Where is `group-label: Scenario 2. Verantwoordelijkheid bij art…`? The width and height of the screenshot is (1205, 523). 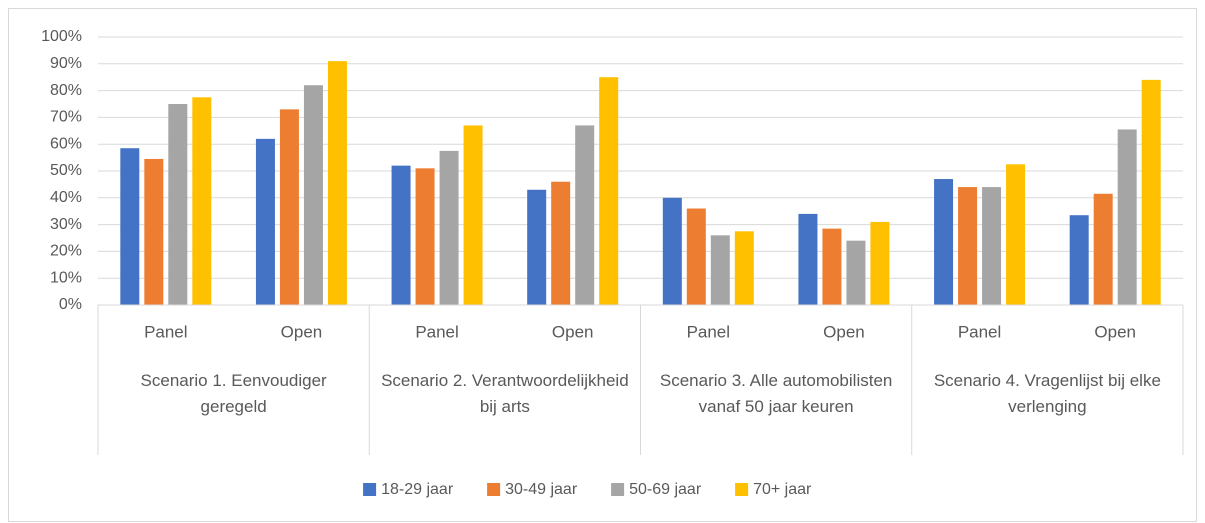
group-label: Scenario 2. Verantwoordelijkheid bij art… is located at coordinates (505, 393).